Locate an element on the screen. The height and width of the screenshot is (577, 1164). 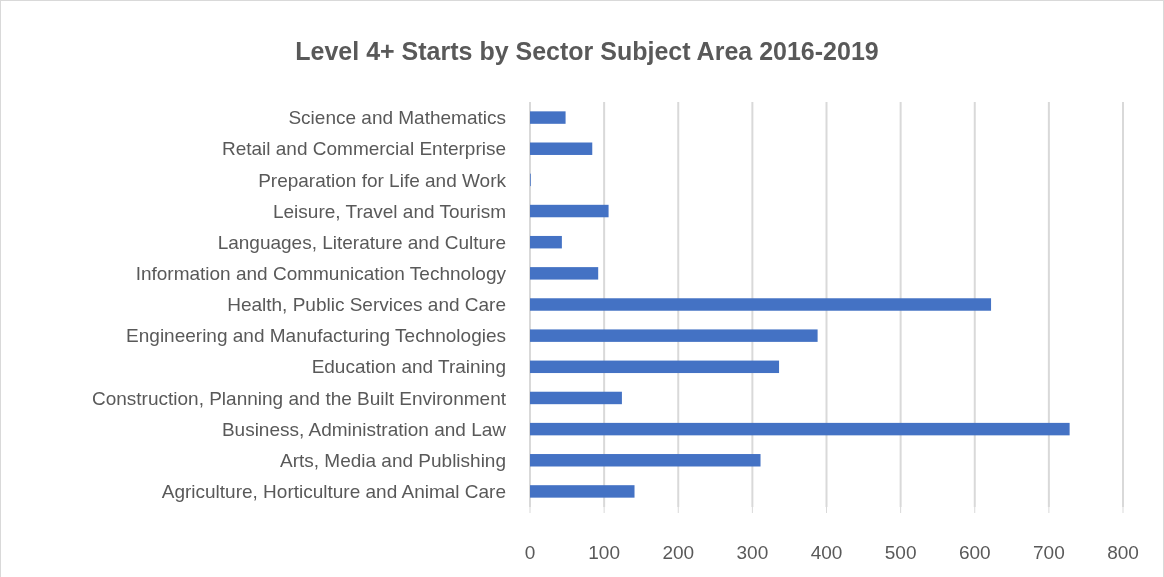
y-tick-label: Retail and Commercial Enterprise is located at coordinates (363, 149).